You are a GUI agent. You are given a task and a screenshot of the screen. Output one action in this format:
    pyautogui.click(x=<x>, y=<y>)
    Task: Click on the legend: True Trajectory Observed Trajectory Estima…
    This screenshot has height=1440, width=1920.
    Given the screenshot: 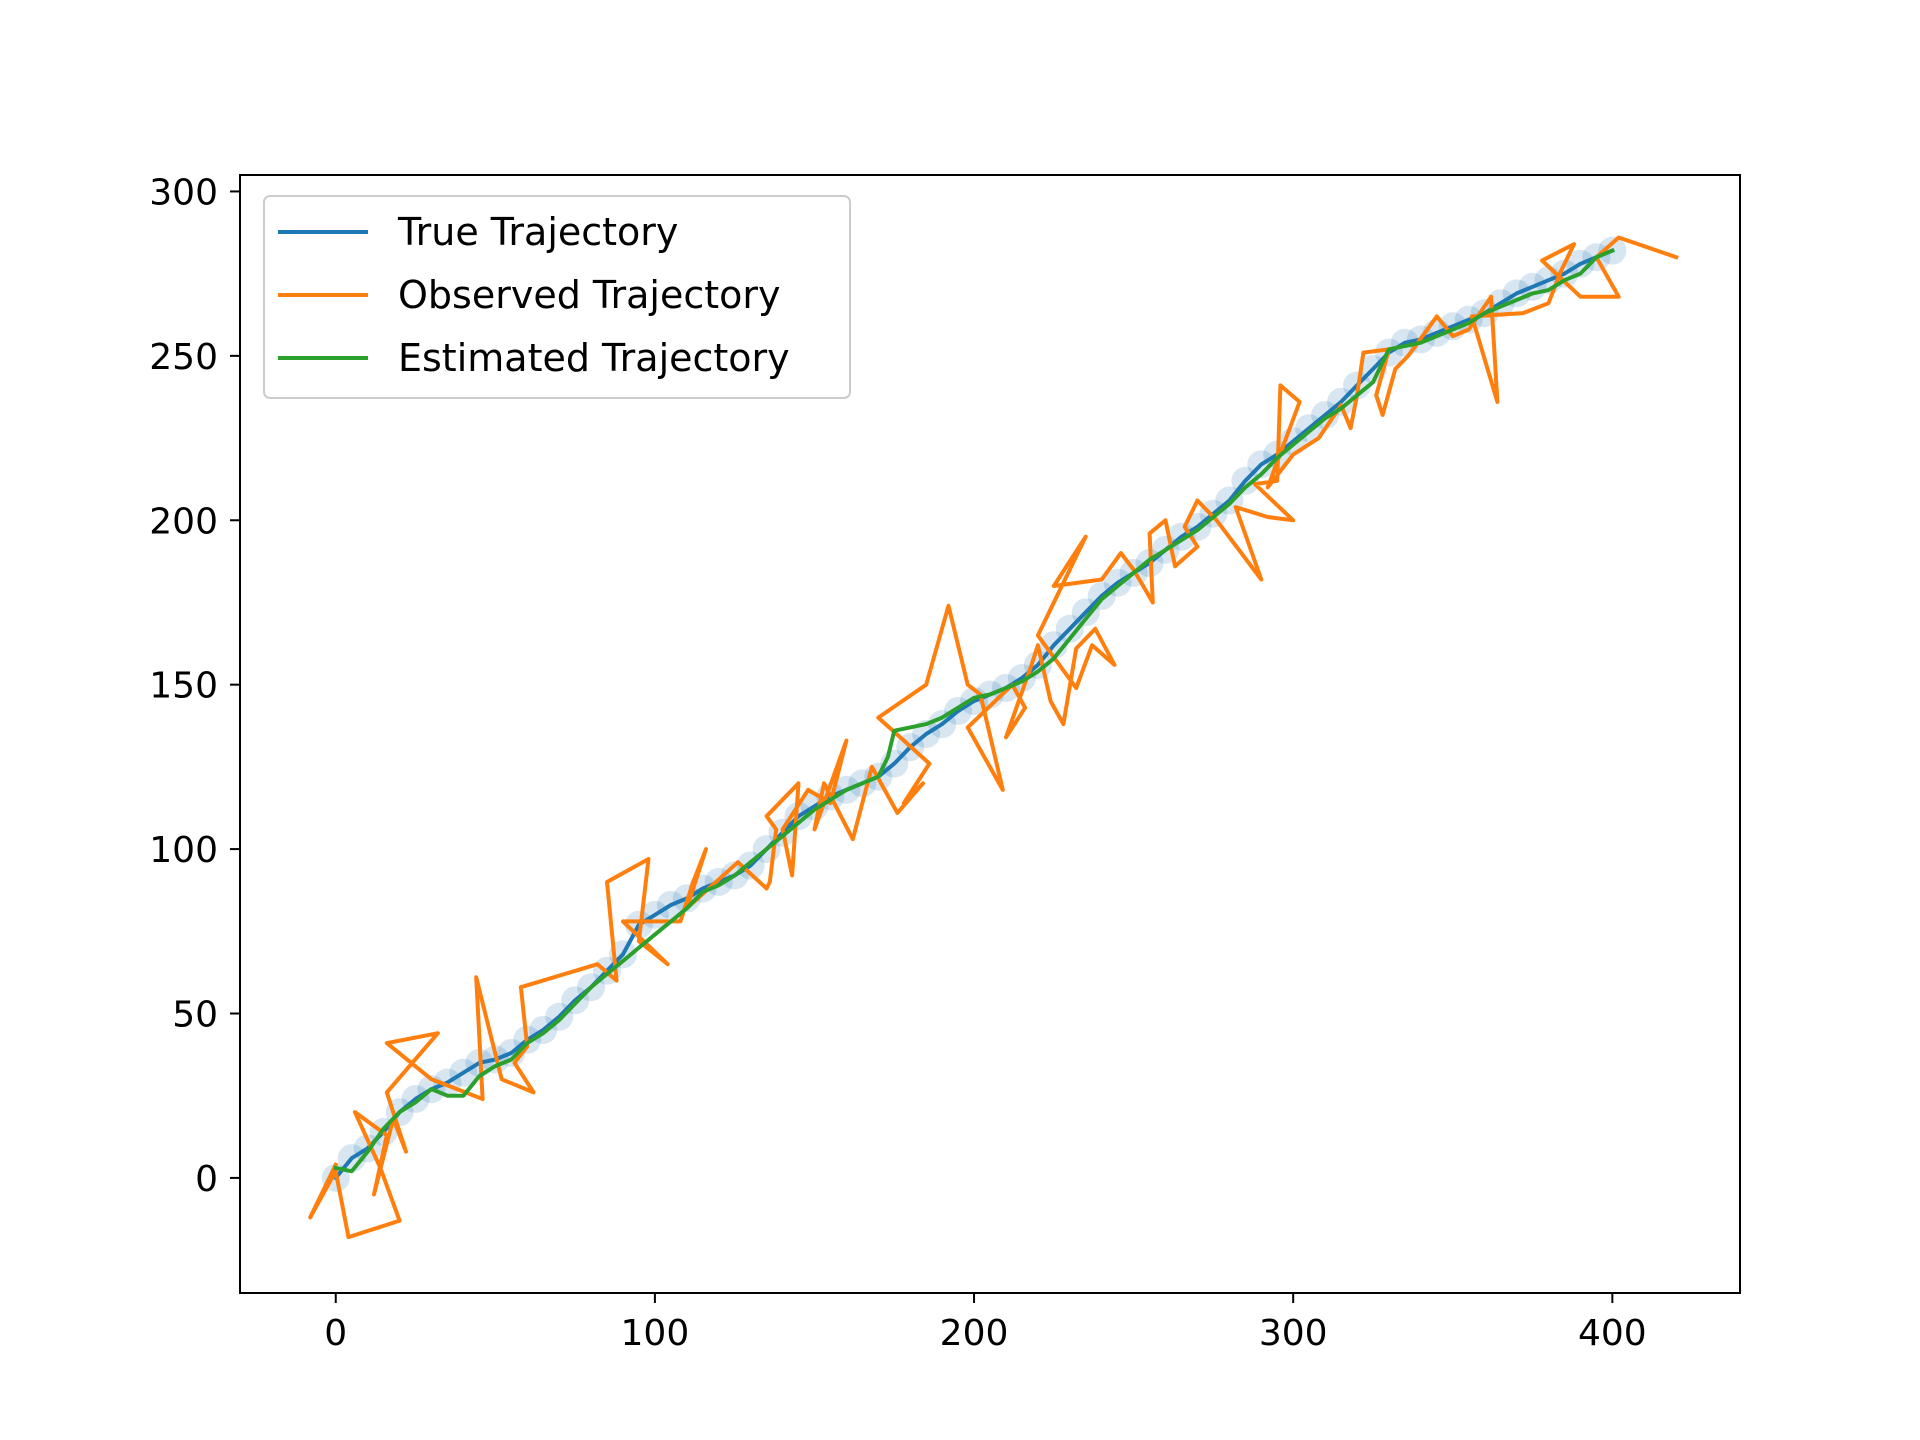 What is the action you would take?
    pyautogui.click(x=557, y=297)
    